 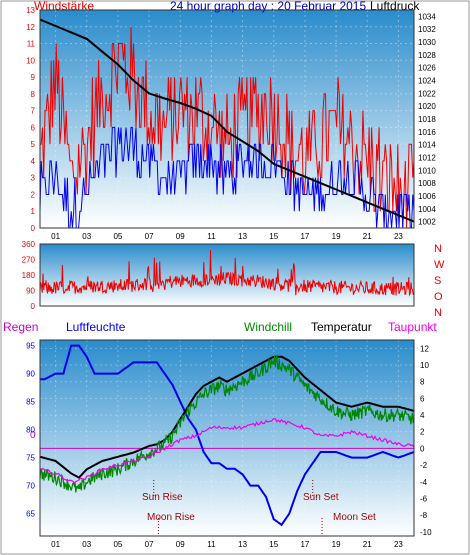 What do you see at coordinates (96, 327) in the screenshot?
I see `humidity-label: Luftfeuchte` at bounding box center [96, 327].